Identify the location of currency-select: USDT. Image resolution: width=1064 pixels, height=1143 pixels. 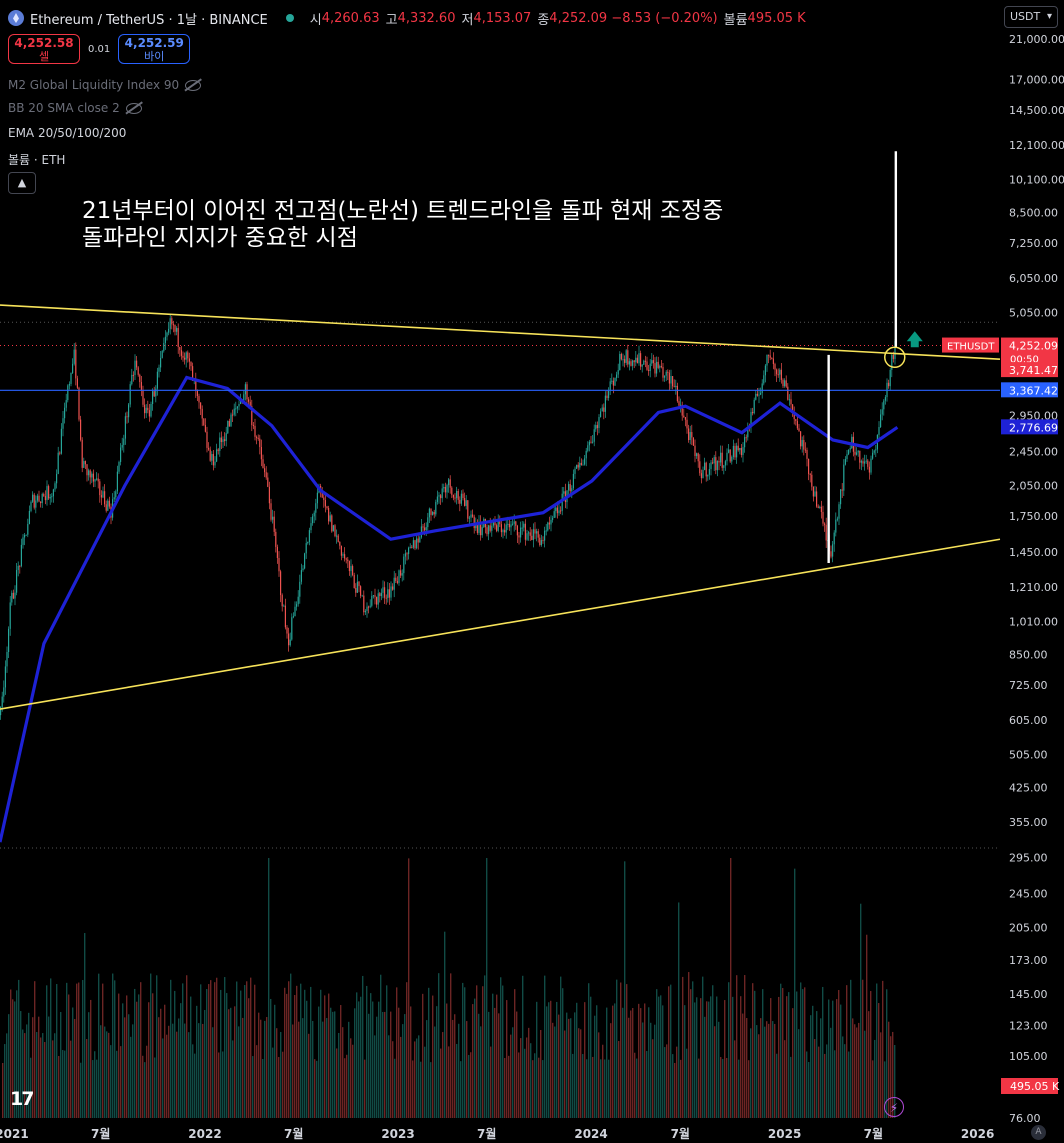
(1031, 17).